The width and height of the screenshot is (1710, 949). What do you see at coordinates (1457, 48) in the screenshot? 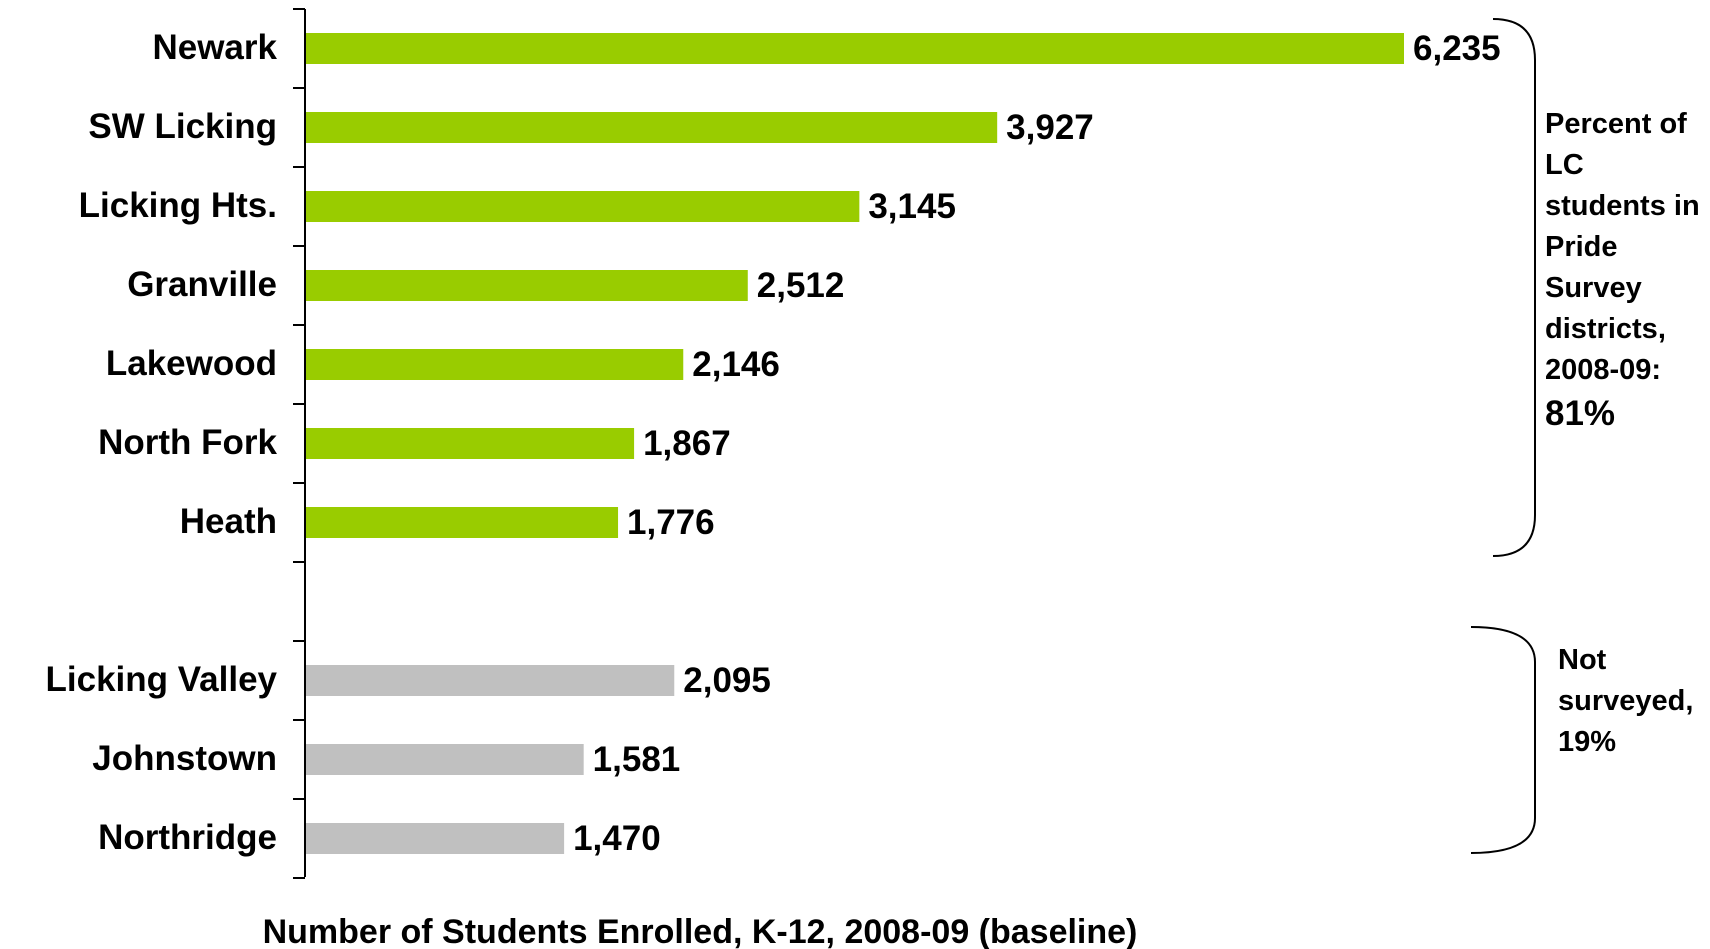
I see `value-label: 6,235` at bounding box center [1457, 48].